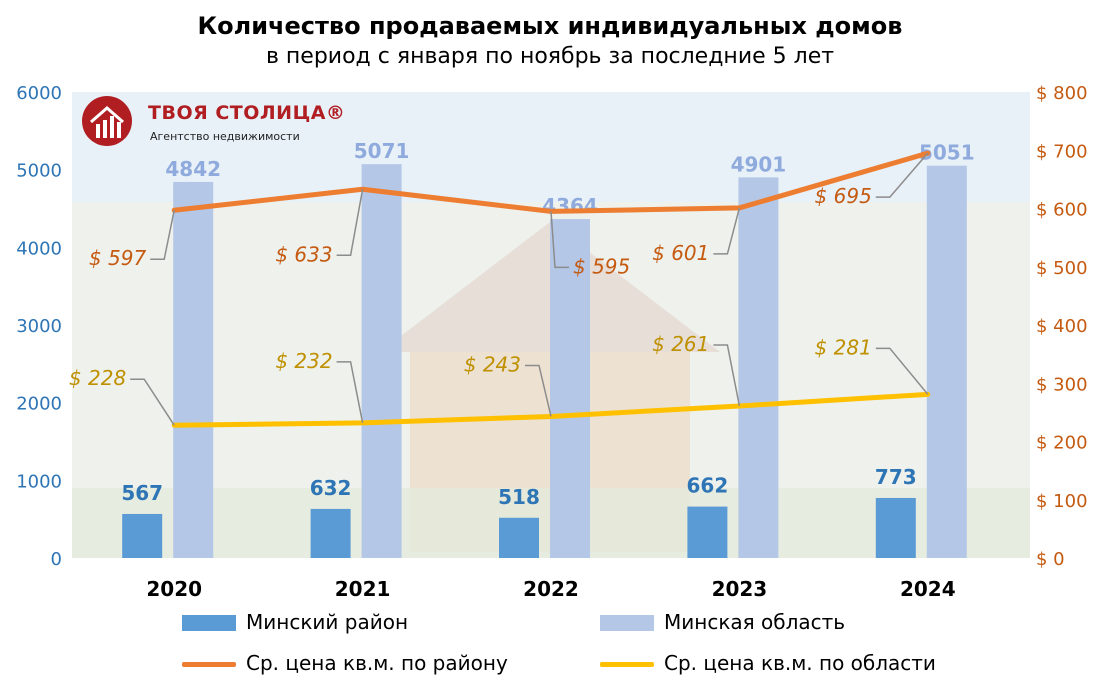  I want to click on x-tick-label: 2021, so click(363, 589).